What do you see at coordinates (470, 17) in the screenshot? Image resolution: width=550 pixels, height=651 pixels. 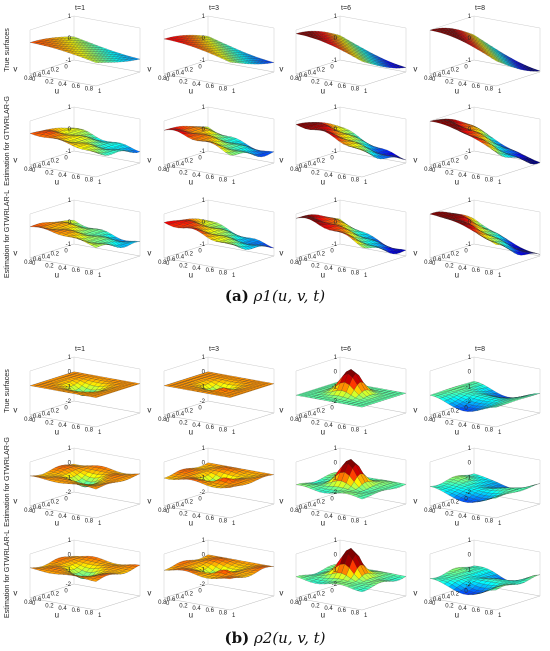 I see `z-tick-label: 1` at bounding box center [470, 17].